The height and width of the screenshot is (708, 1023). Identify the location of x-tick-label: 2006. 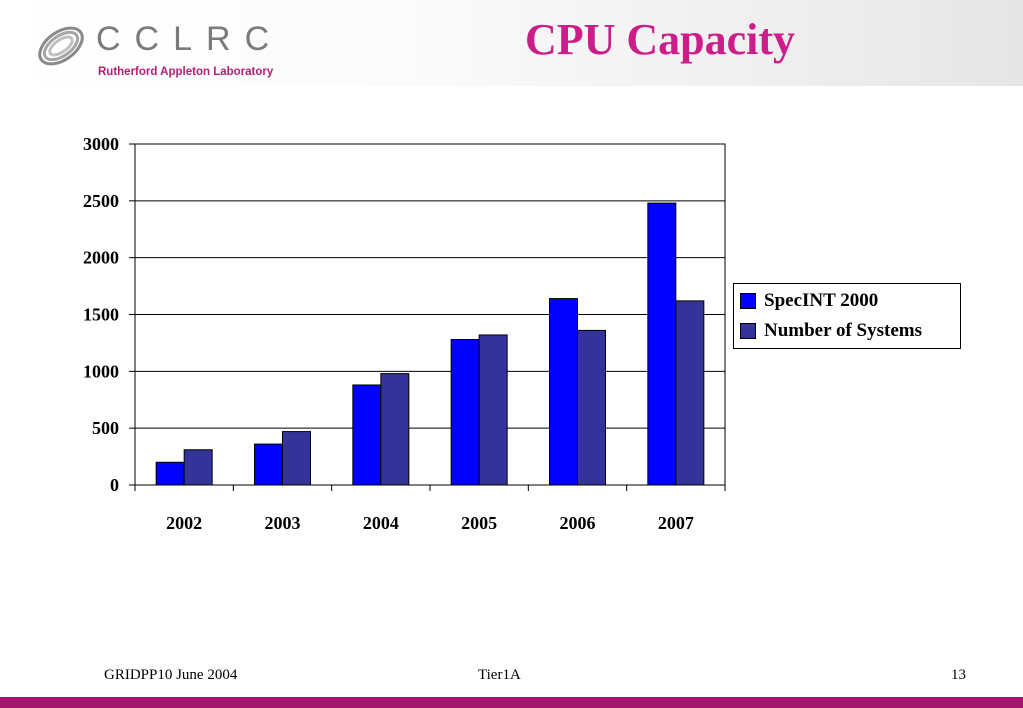
(578, 523).